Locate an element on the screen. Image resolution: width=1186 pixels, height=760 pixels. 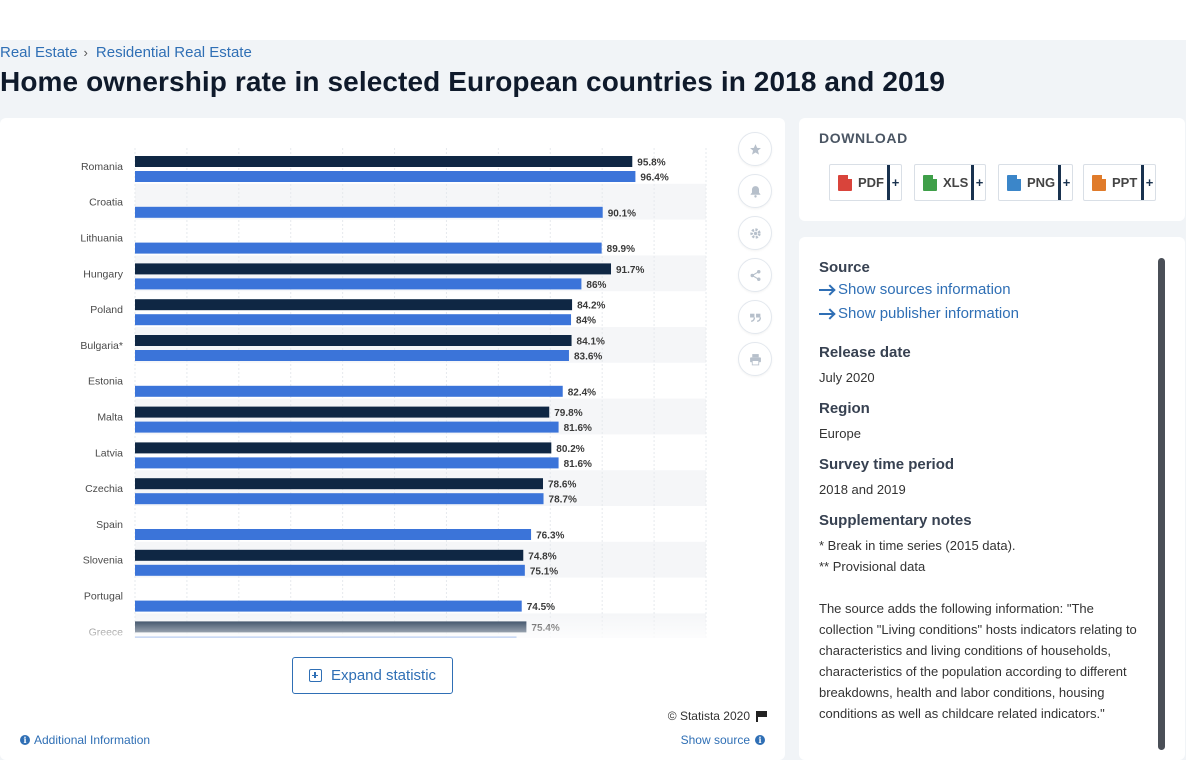
data-label: 78.6% is located at coordinates (562, 485).